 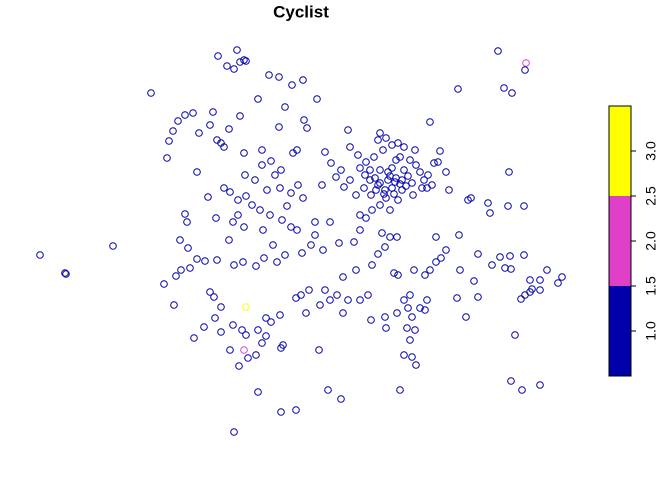 What do you see at coordinates (301, 11) in the screenshot?
I see `chart-title: Cyclist` at bounding box center [301, 11].